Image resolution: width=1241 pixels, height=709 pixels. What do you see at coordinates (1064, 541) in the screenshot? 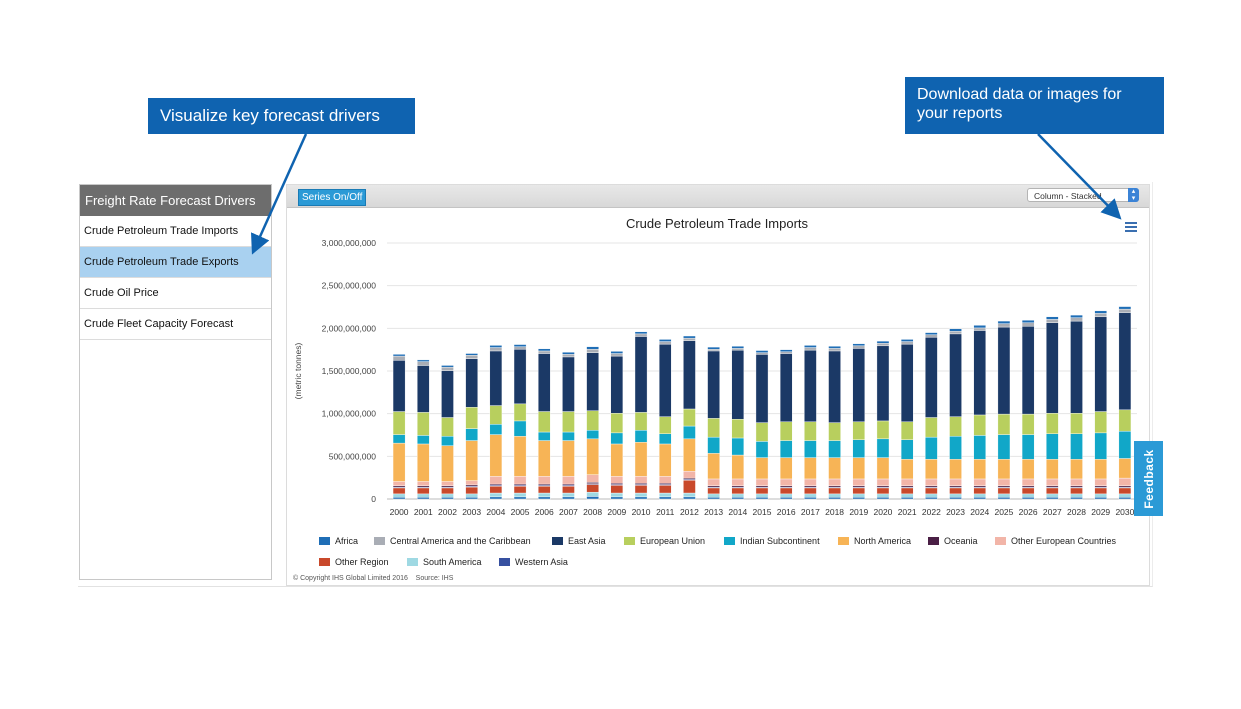
I see `legend-label: Other European Countries` at bounding box center [1064, 541].